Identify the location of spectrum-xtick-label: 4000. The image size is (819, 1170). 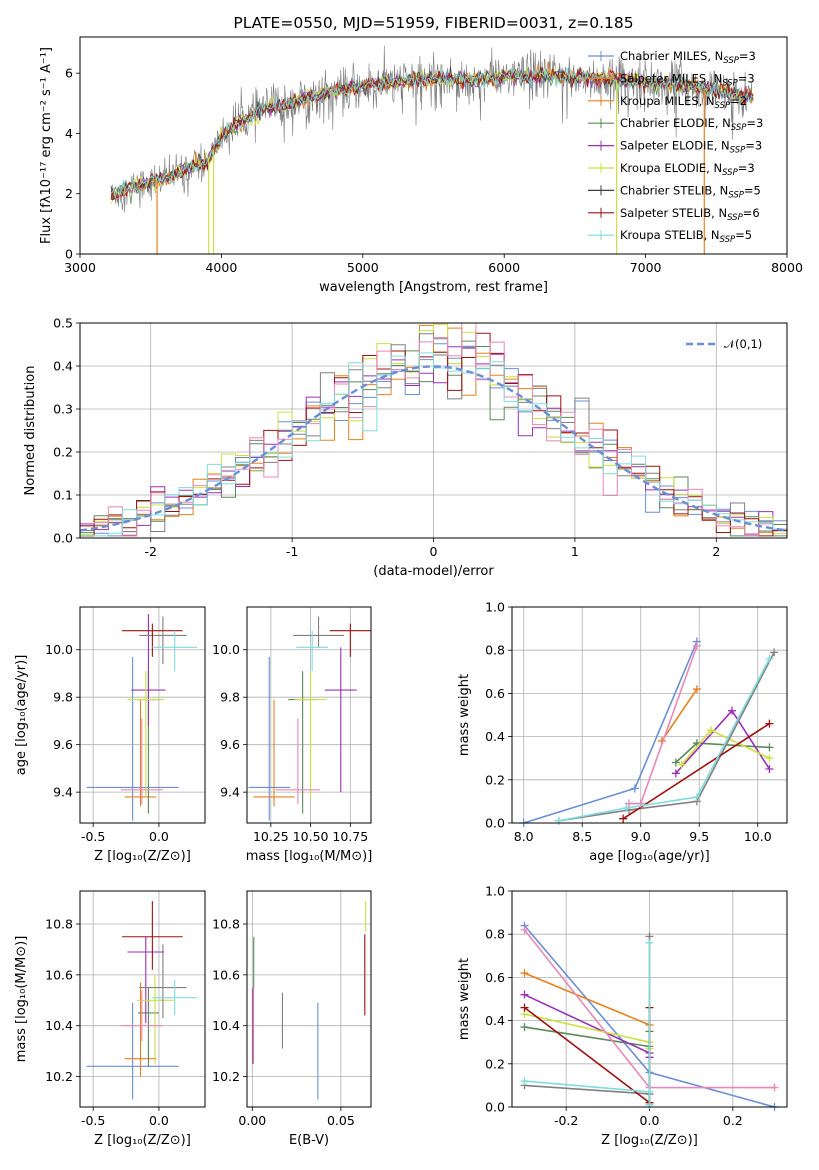
(221, 267).